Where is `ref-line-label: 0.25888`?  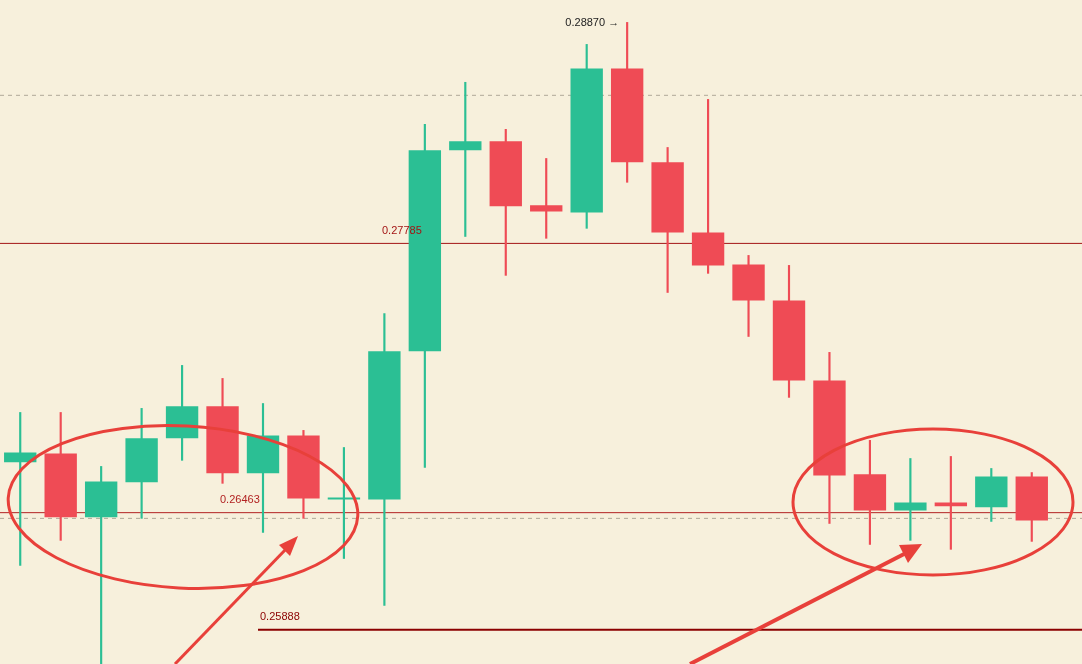
ref-line-label: 0.25888 is located at coordinates (280, 616).